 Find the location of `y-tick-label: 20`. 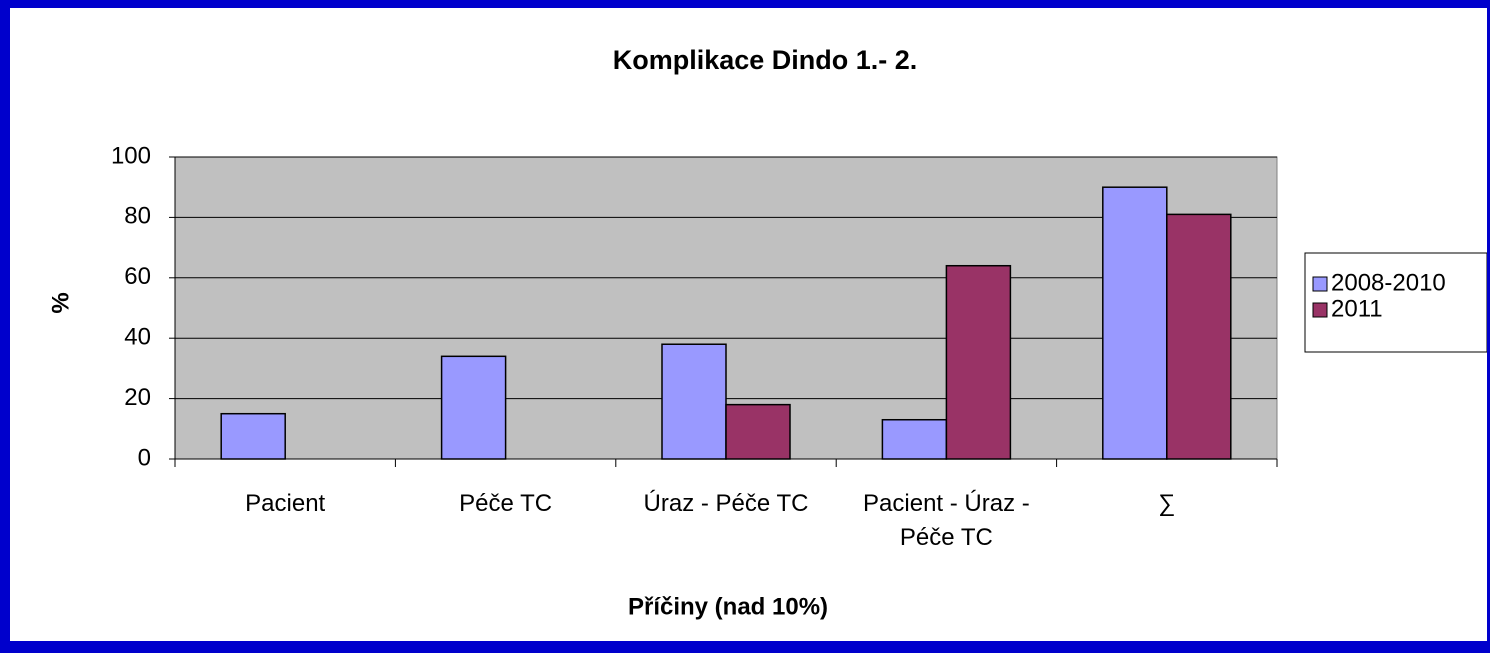

y-tick-label: 20 is located at coordinates (137, 397).